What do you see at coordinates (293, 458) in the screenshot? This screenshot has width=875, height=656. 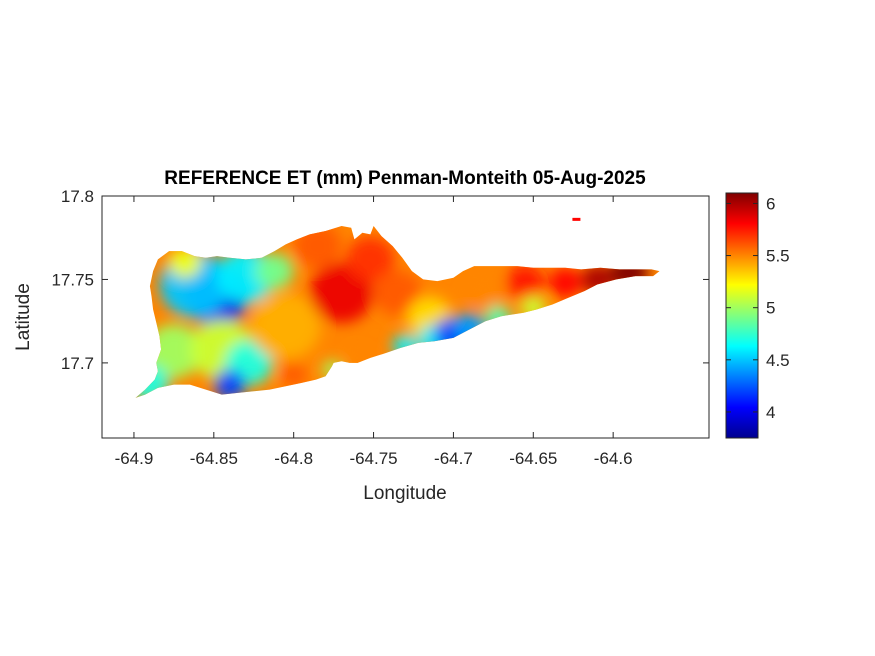 I see `x-tick-label: -64.8` at bounding box center [293, 458].